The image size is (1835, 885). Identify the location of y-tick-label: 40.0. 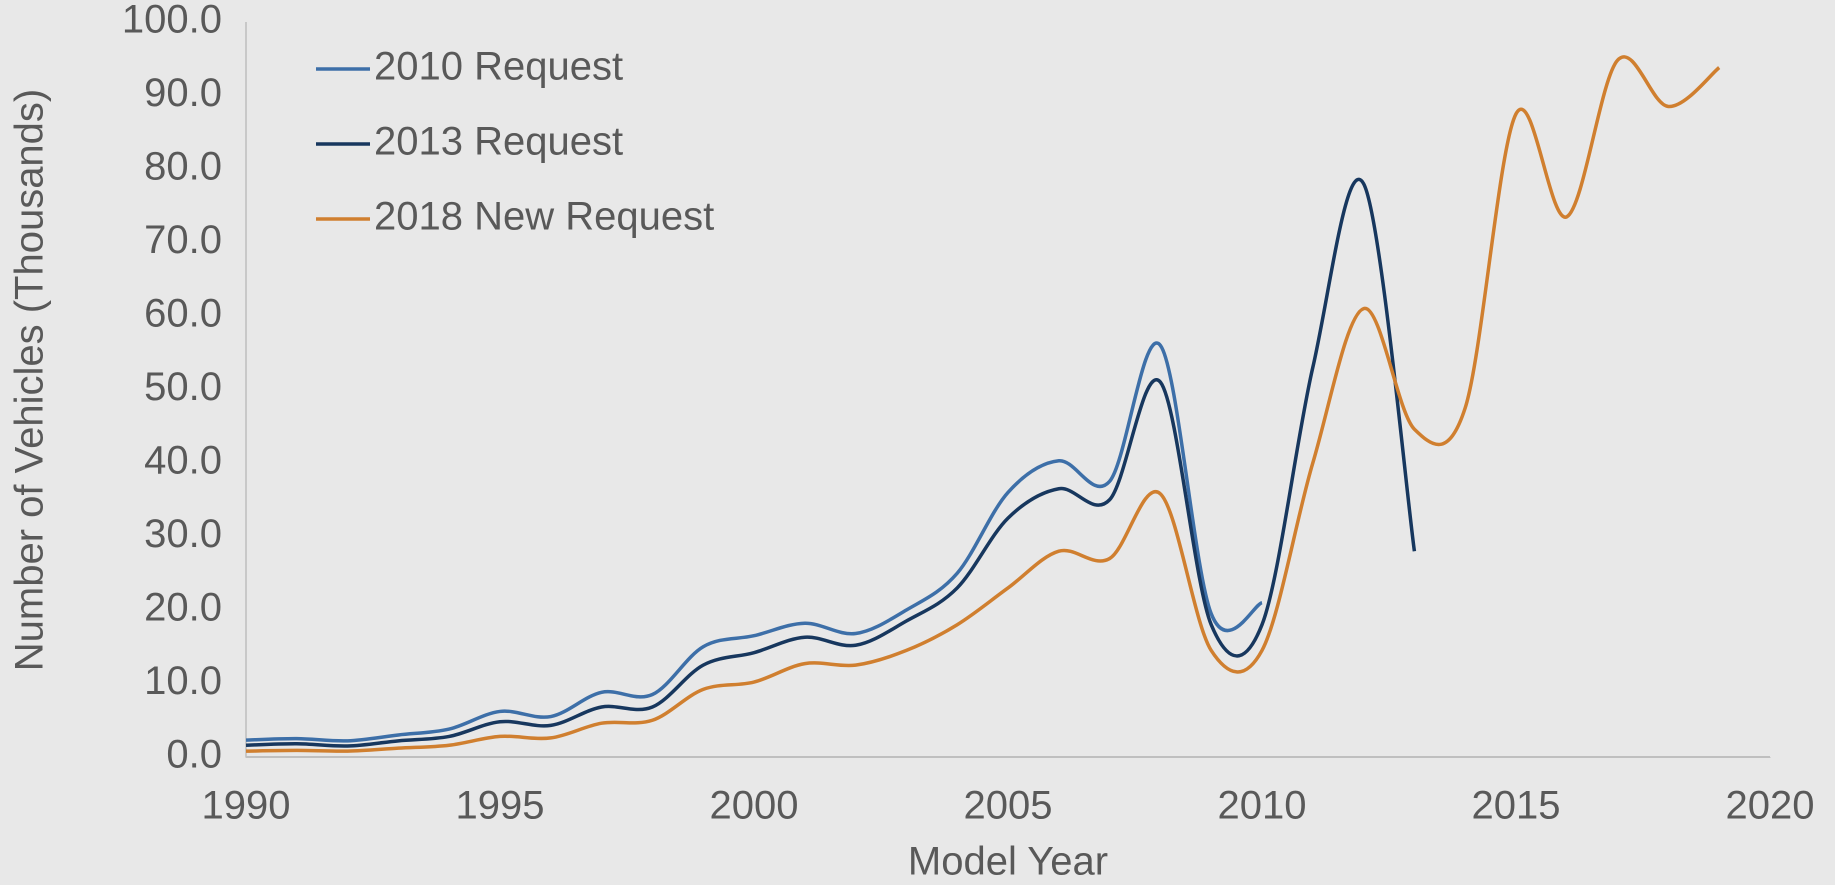
(183, 461).